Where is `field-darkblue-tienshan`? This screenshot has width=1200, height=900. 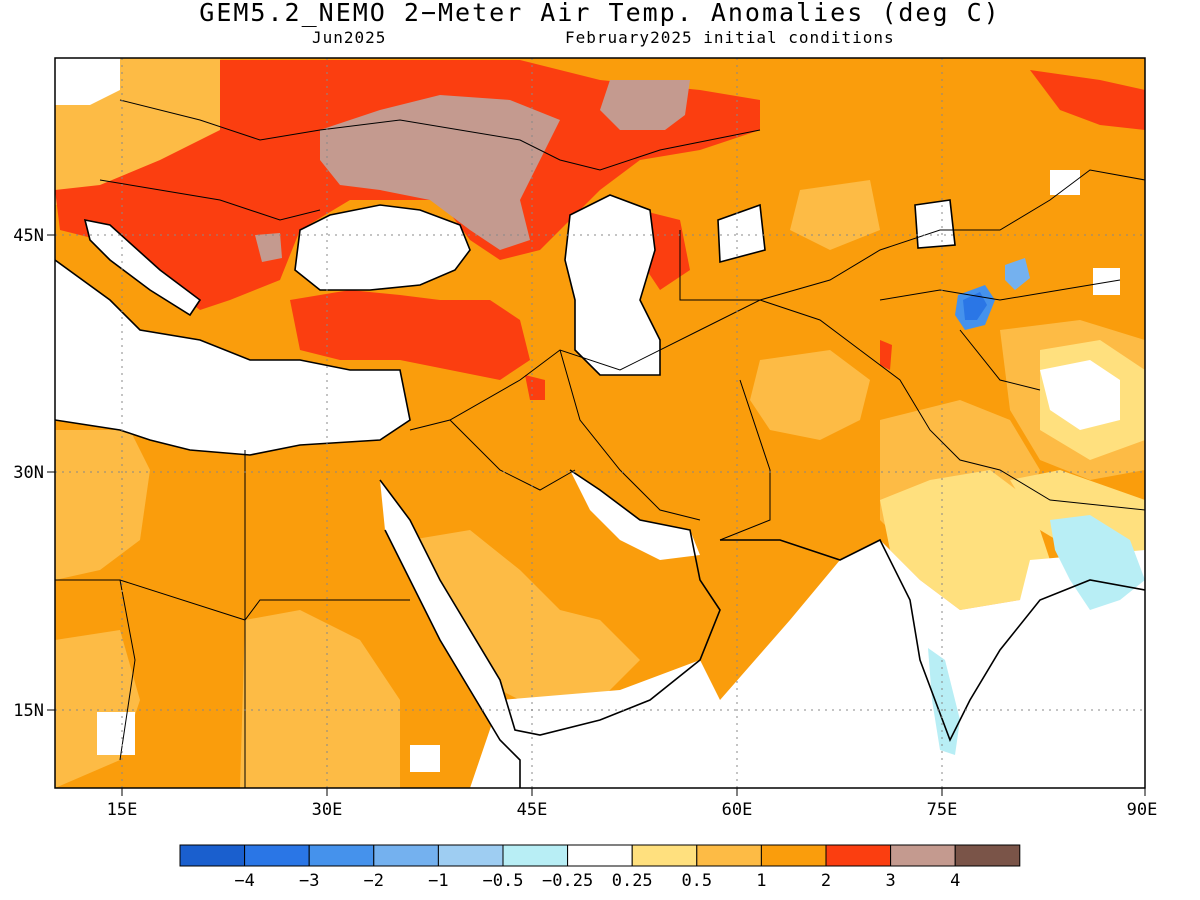
field-darkblue-tienshan is located at coordinates (975, 306).